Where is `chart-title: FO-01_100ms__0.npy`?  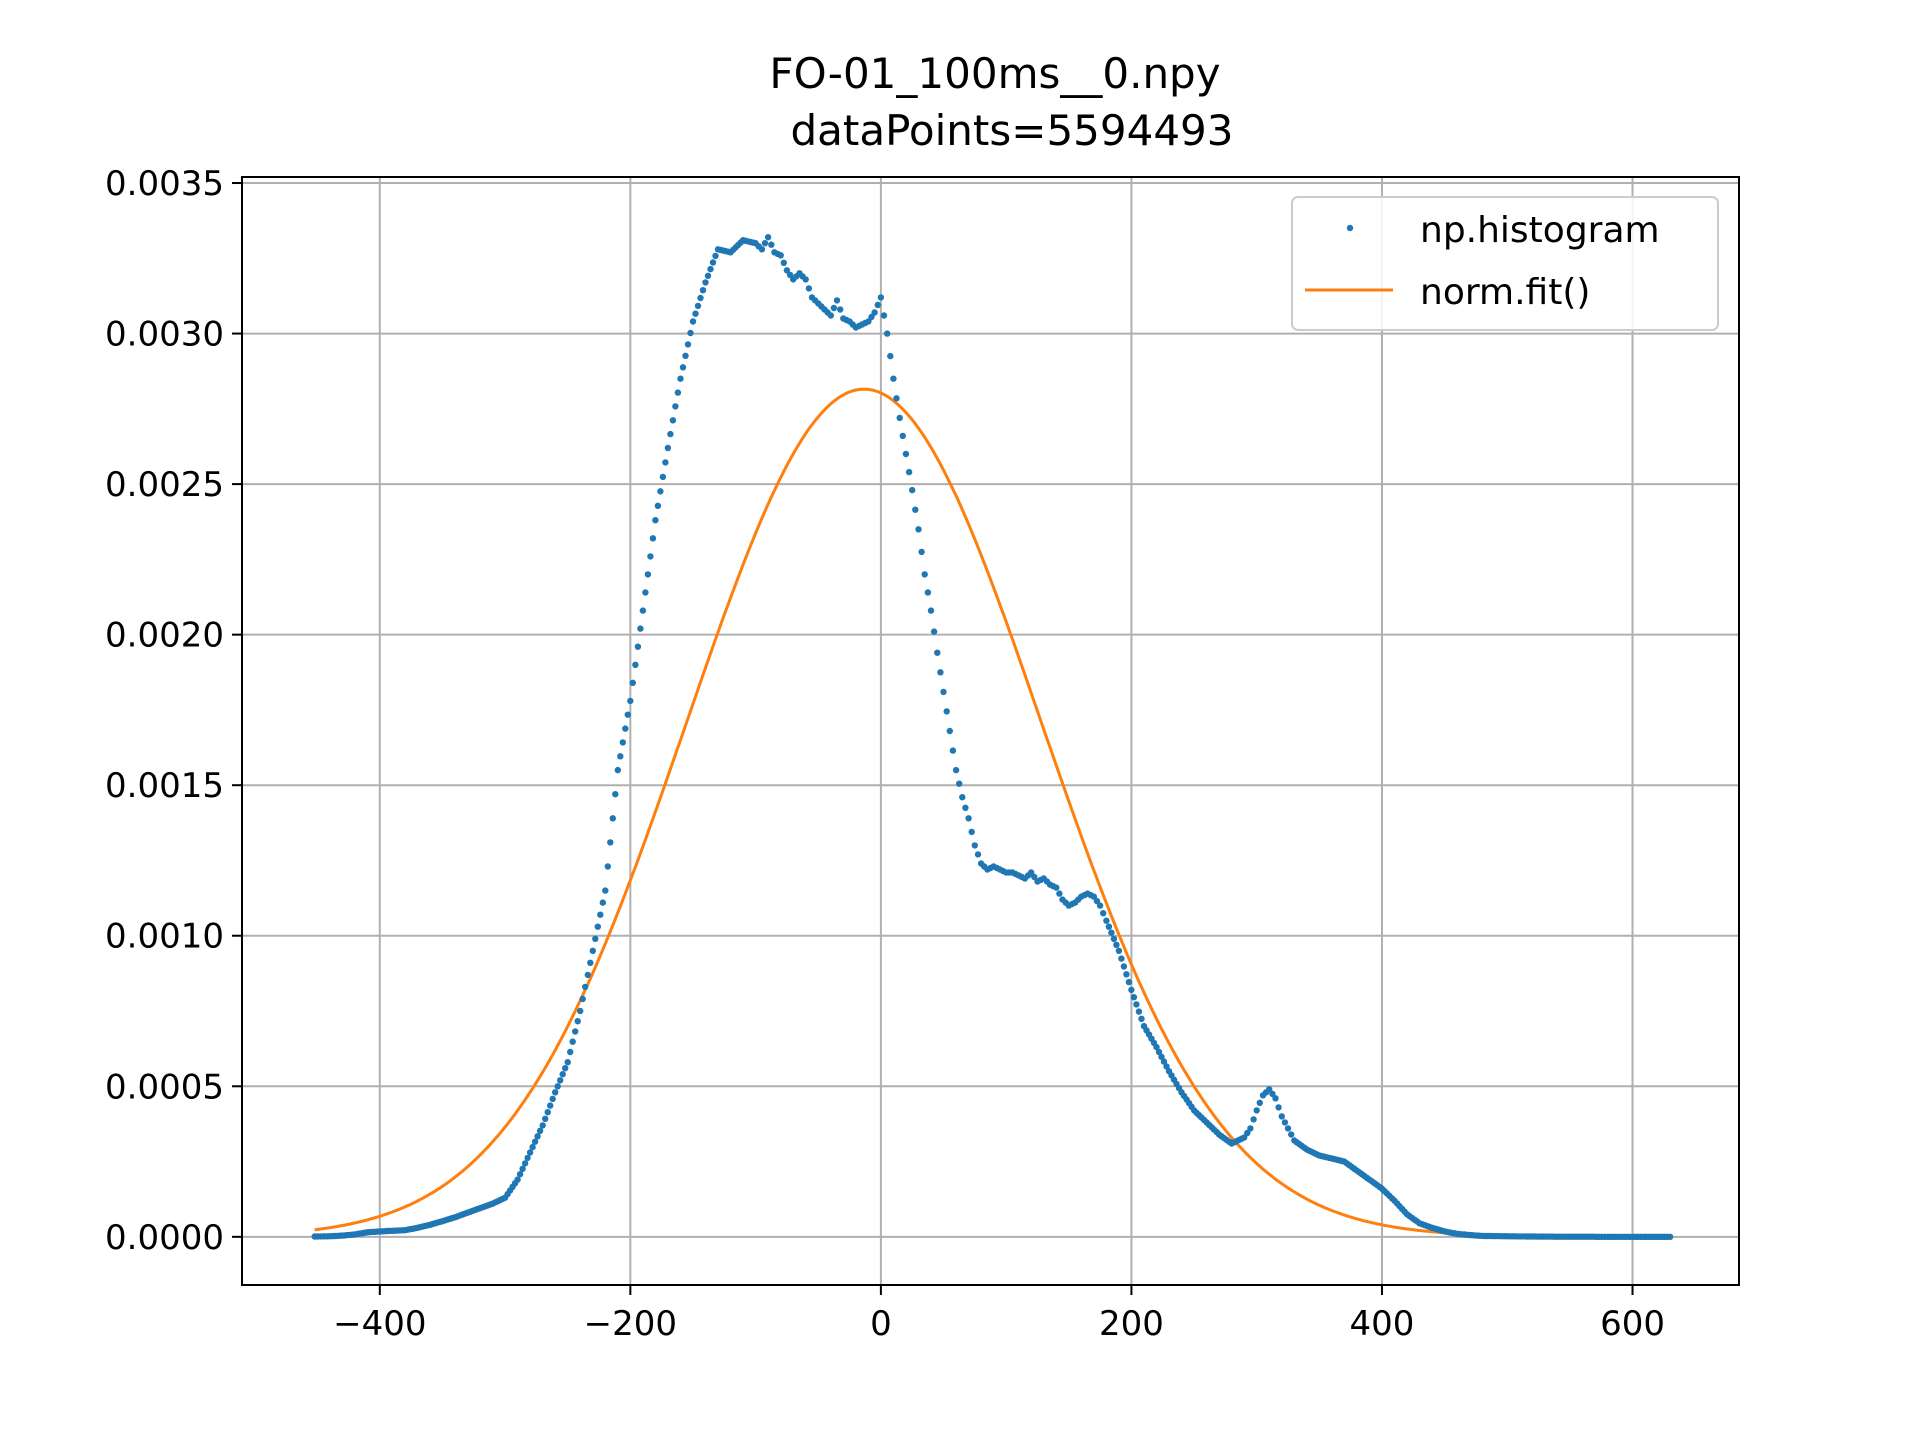
chart-title: FO-01_100ms__0.npy is located at coordinates (994, 73).